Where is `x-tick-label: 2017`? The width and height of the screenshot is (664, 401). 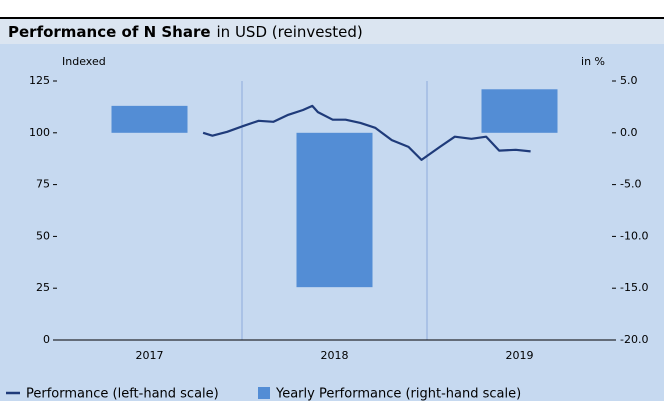 x-tick-label: 2017 is located at coordinates (150, 355).